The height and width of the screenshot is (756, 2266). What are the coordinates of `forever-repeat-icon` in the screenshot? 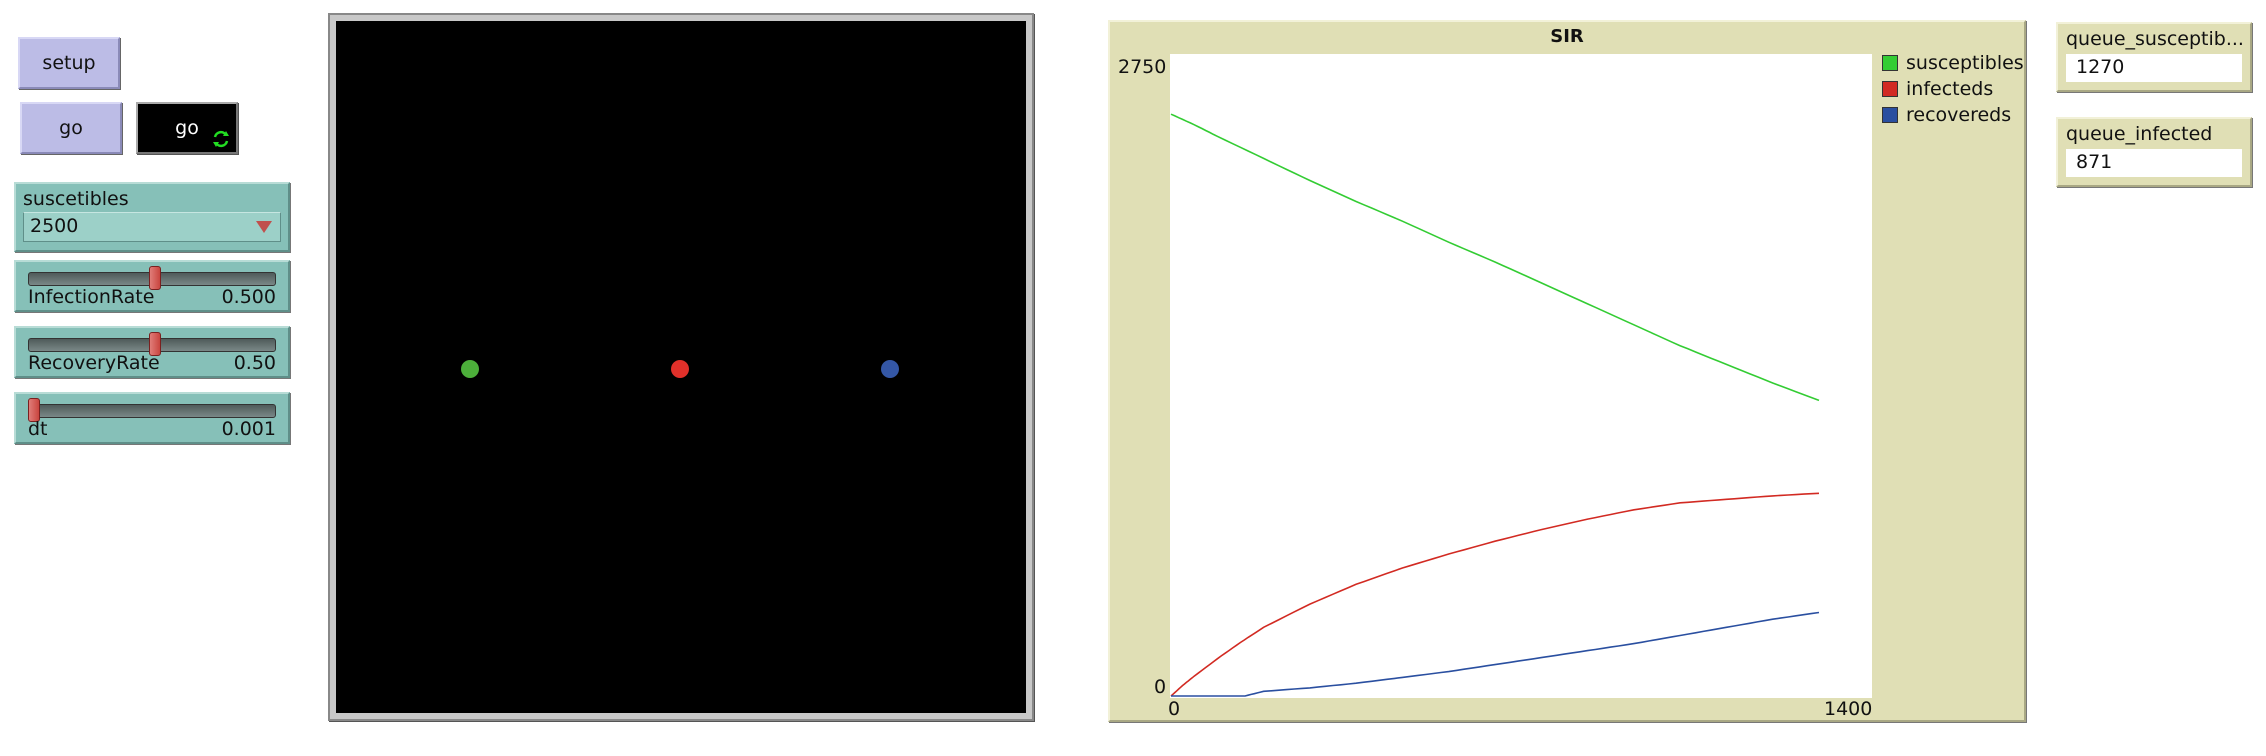 It's located at (221, 139).